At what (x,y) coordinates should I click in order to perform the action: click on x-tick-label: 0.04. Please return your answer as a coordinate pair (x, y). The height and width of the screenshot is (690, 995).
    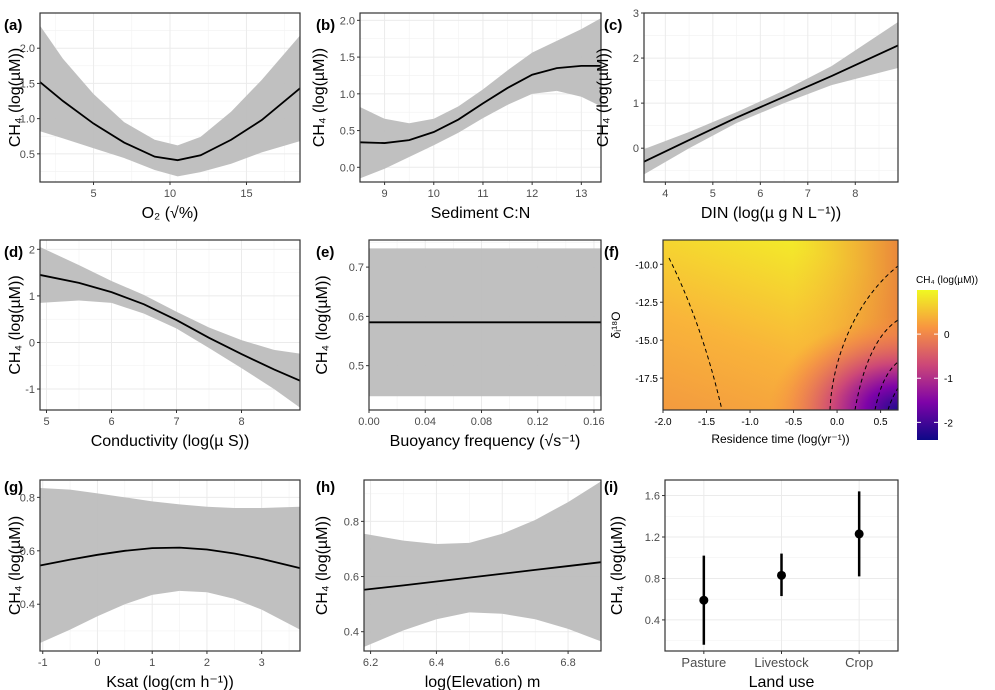
    Looking at the image, I should click on (425, 422).